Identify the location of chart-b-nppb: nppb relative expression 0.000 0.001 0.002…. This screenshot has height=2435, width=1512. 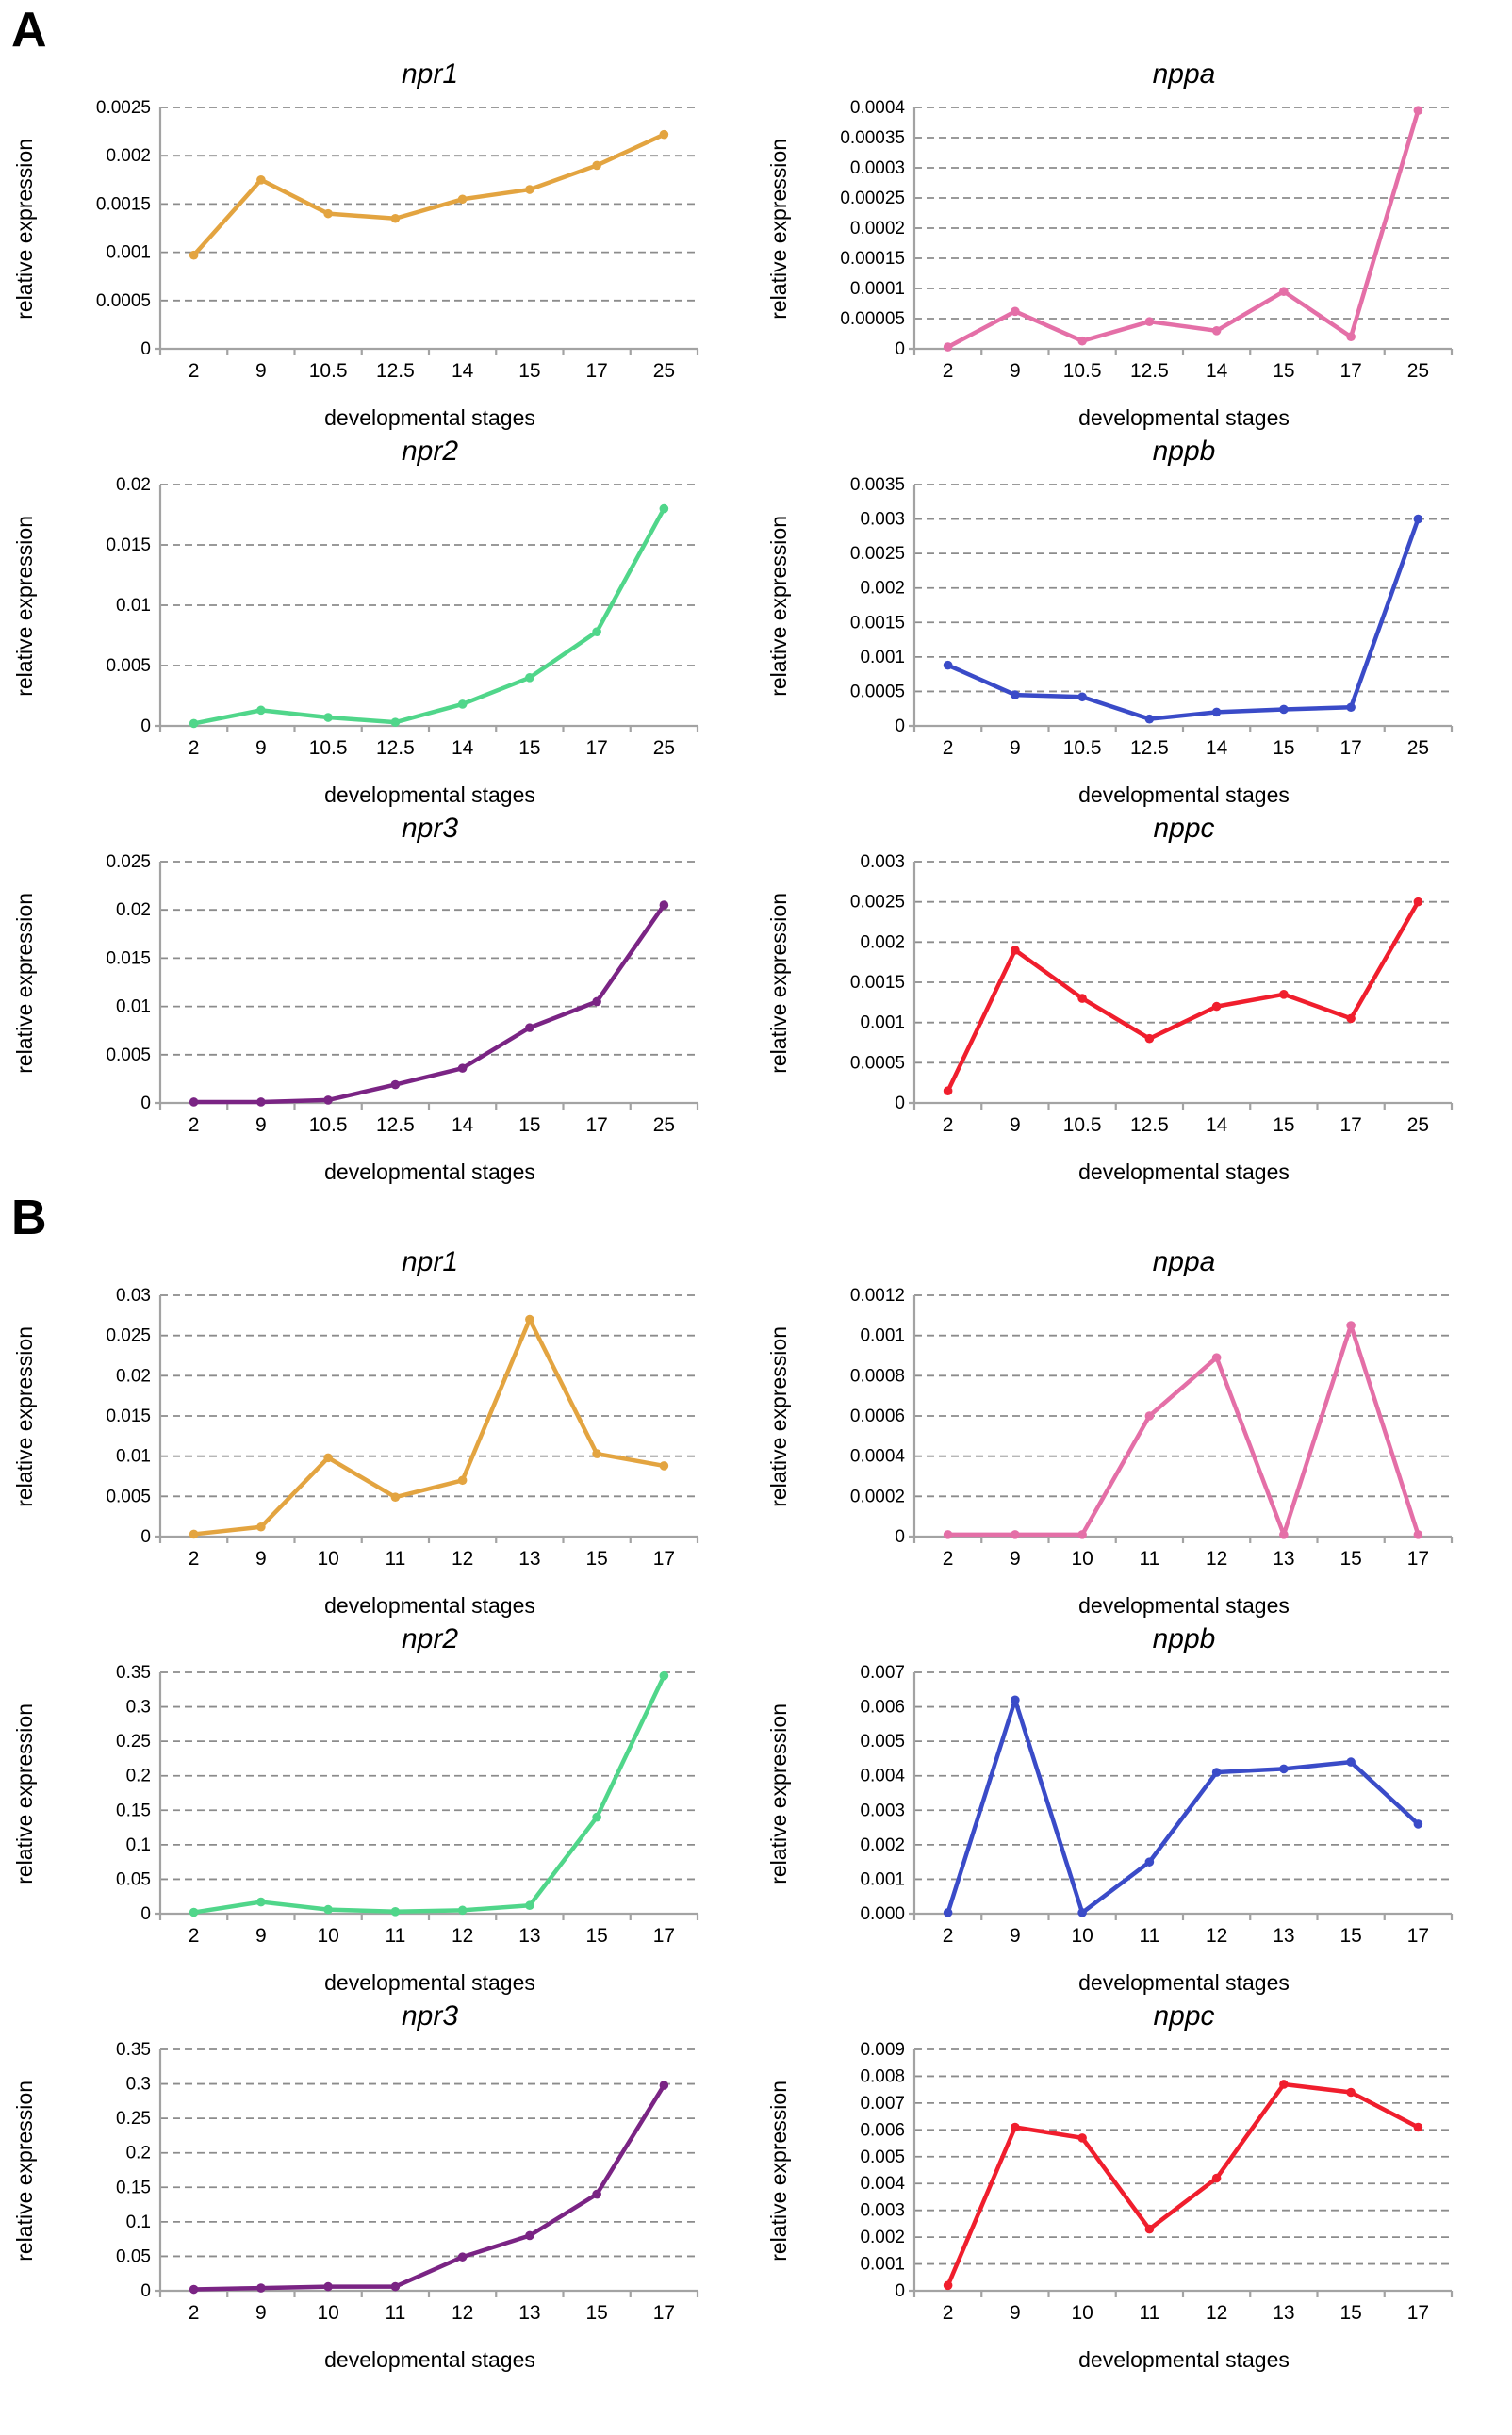
(1131, 1810).